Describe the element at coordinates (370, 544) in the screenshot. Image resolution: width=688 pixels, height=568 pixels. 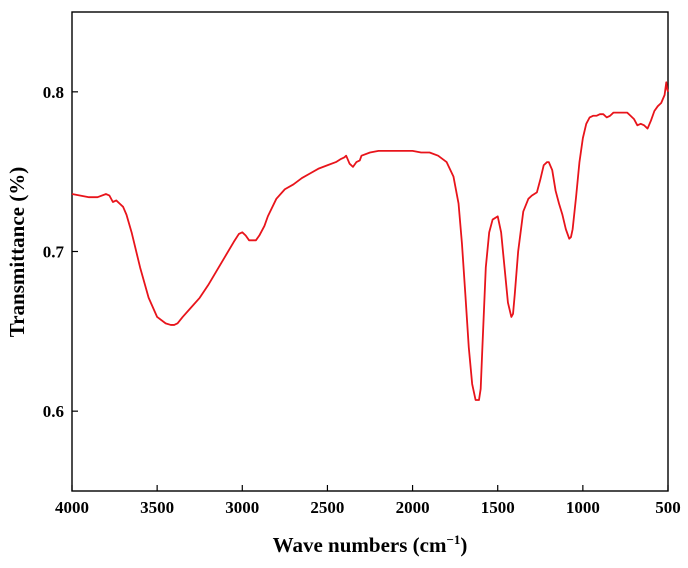
I see `x-axis-label: Wave numbers (cm−1)` at that location.